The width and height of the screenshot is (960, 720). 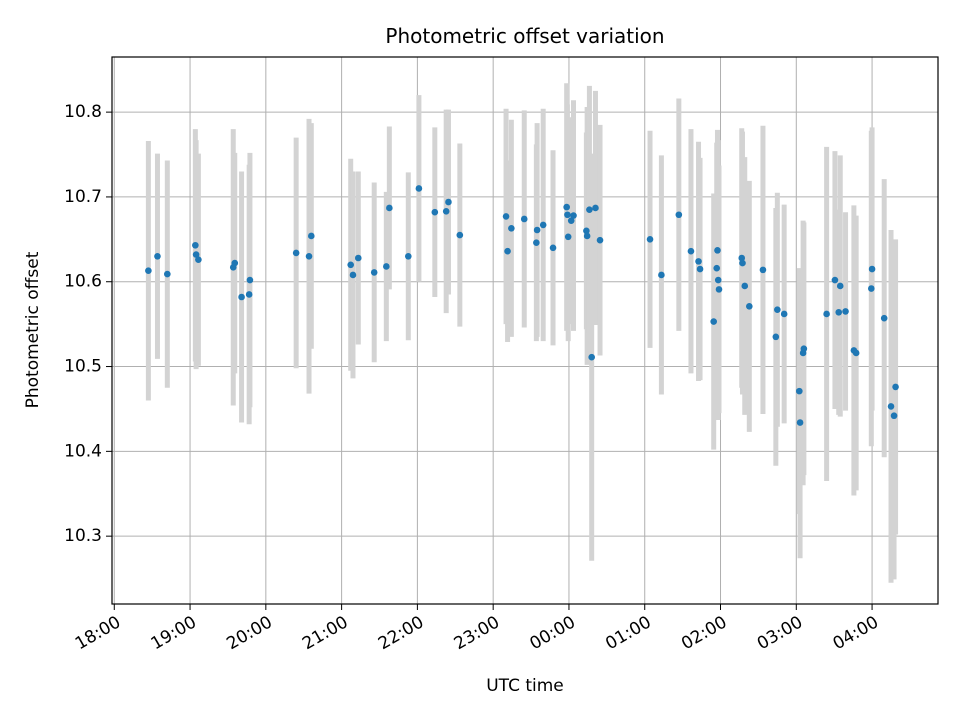 I want to click on y-tick-label: 10.6, so click(x=83, y=282).